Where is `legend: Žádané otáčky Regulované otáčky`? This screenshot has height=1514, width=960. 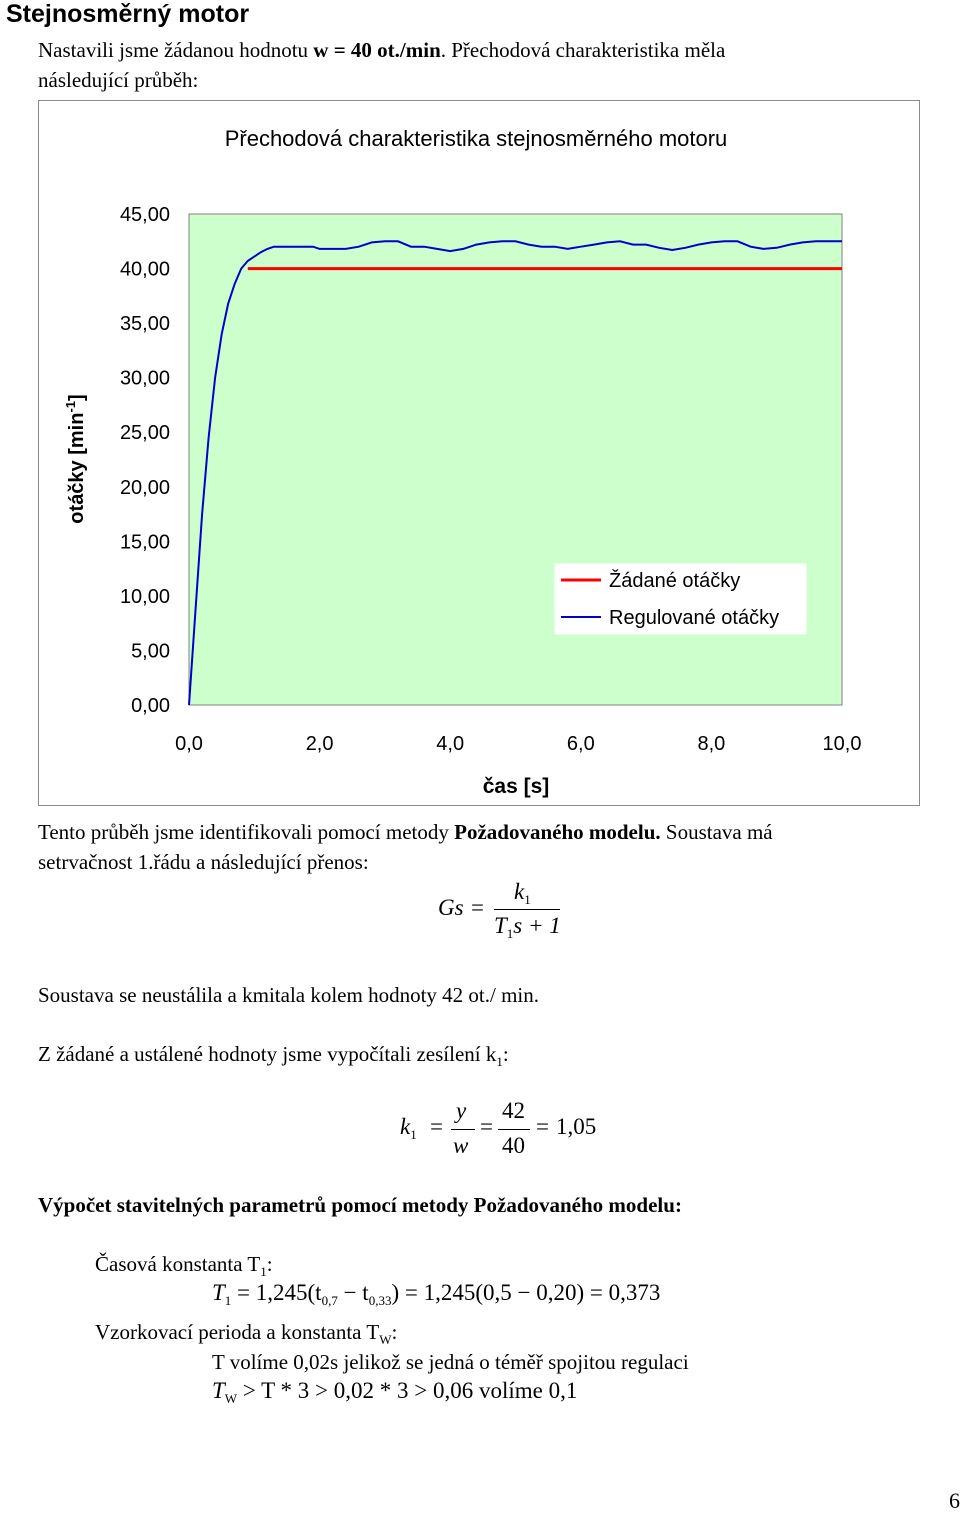
legend: Žádané otáčky Regulované otáčky is located at coordinates (680, 599).